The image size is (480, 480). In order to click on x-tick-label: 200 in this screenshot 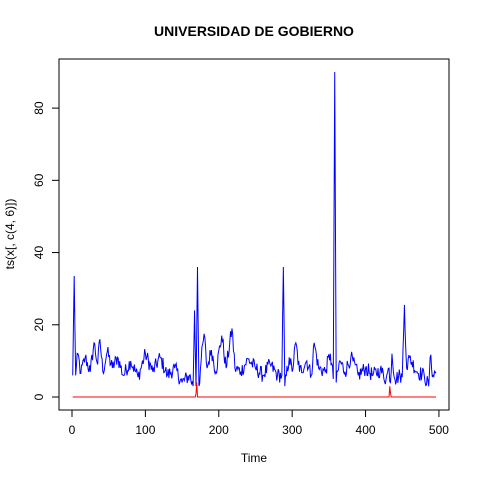, I will do `click(219, 430)`.